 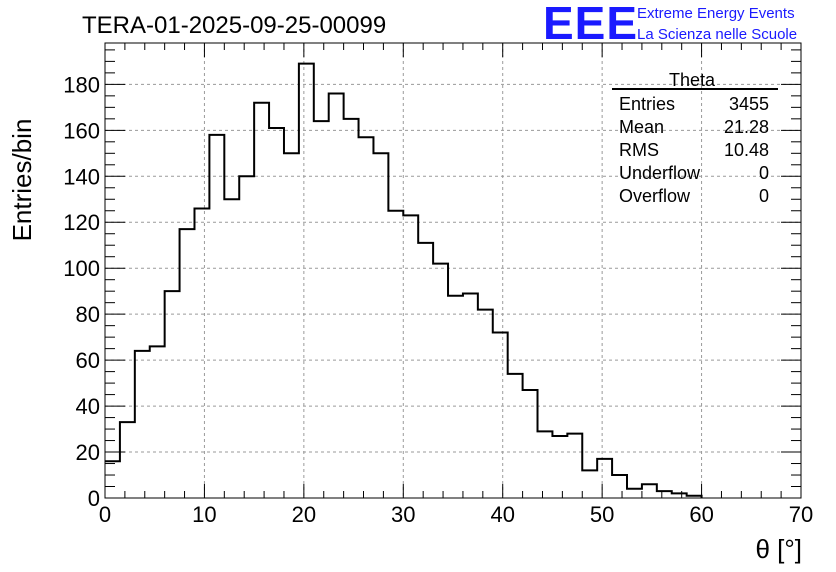 I want to click on chart-title: TERA-01-2025-09-25-00099, so click(x=234, y=25).